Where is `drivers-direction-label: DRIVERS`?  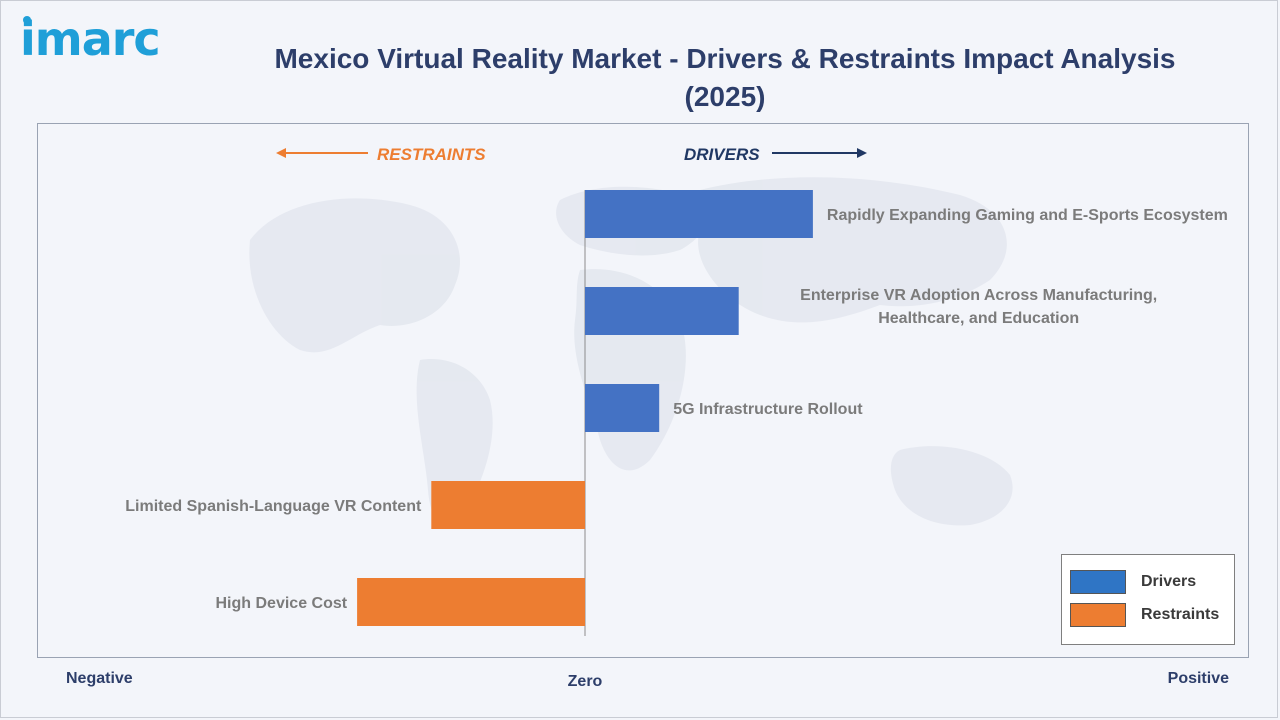 drivers-direction-label: DRIVERS is located at coordinates (722, 154).